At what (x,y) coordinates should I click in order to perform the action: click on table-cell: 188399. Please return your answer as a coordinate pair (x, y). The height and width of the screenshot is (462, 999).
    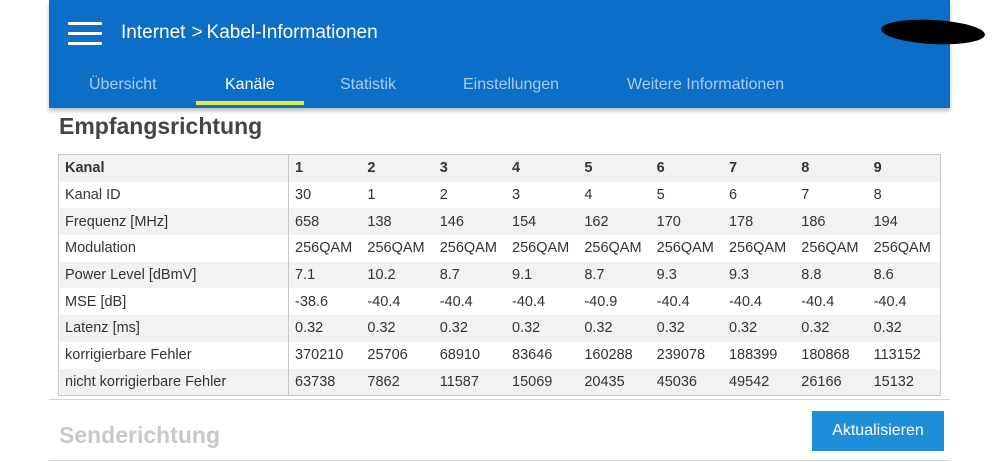
    Looking at the image, I should click on (753, 355).